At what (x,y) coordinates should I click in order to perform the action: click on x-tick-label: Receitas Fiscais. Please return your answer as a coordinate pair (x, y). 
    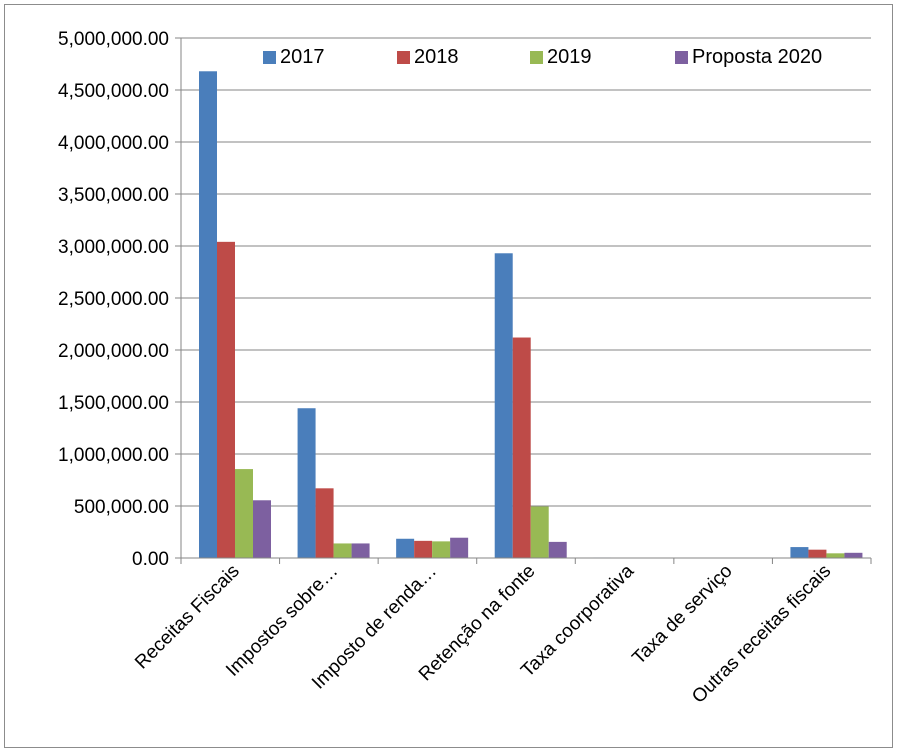
    Looking at the image, I should click on (187, 617).